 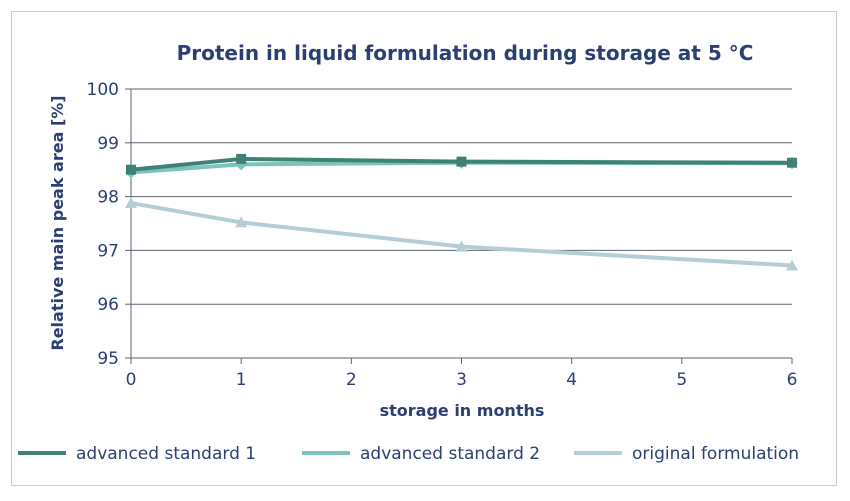 I want to click on original-formulation-line, so click(x=461, y=234).